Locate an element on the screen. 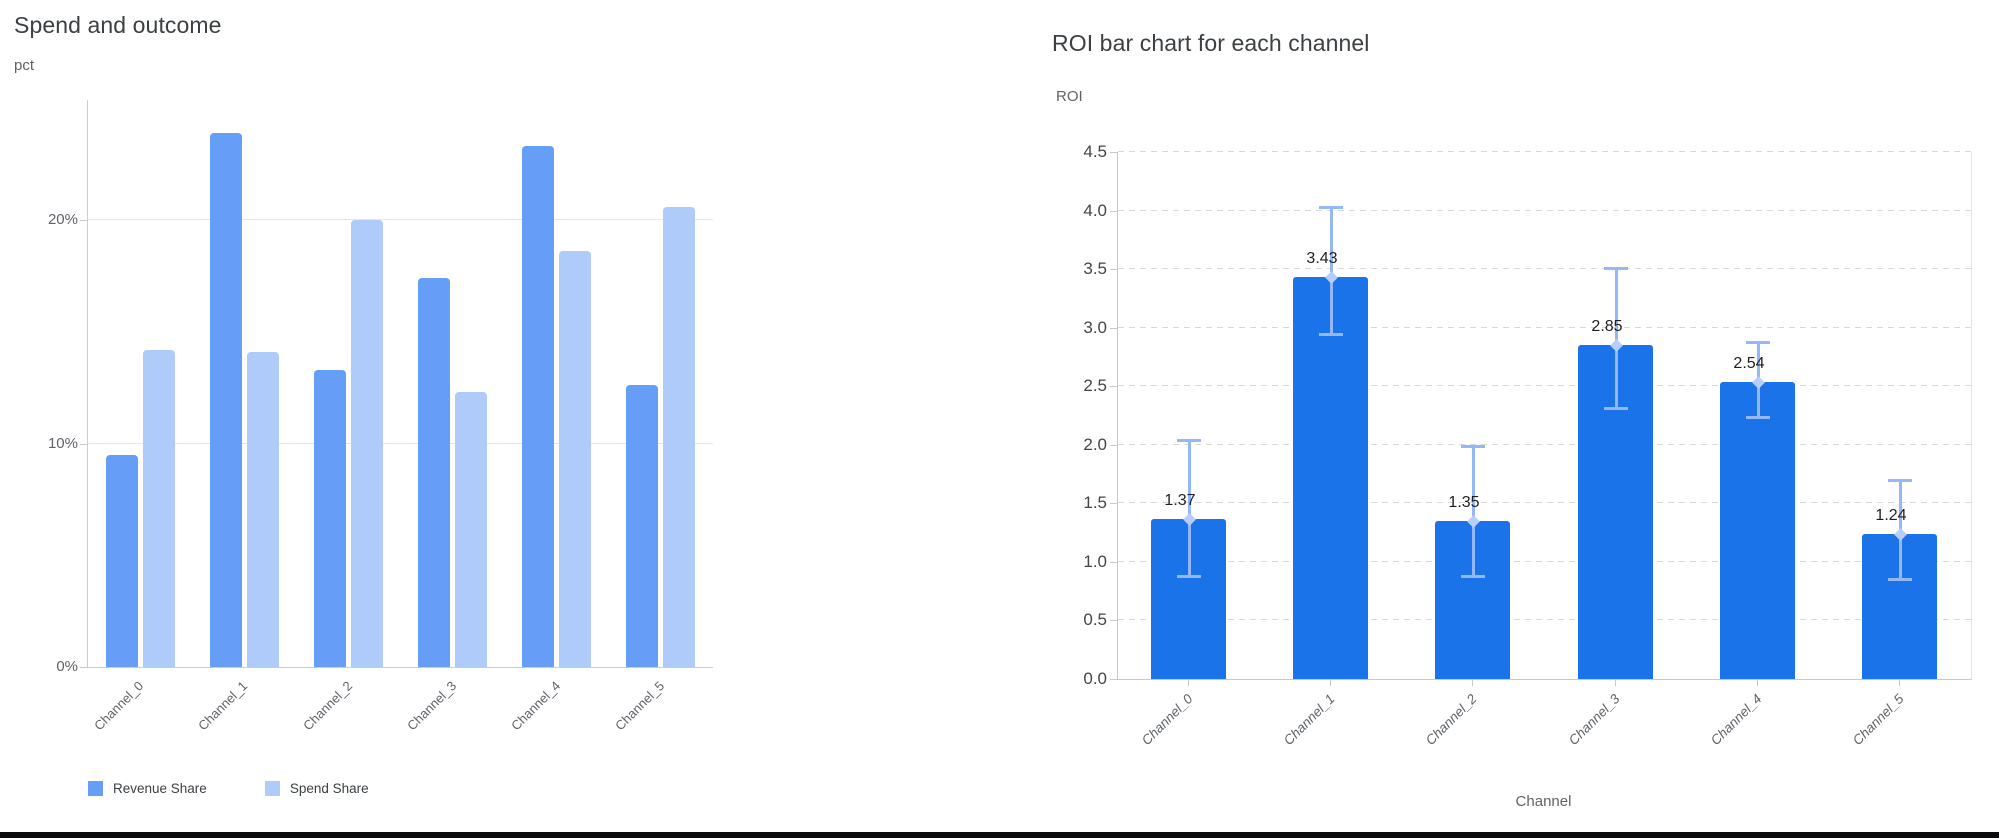 The height and width of the screenshot is (838, 1999). y-tick-label: 4.5 is located at coordinates (1095, 151).